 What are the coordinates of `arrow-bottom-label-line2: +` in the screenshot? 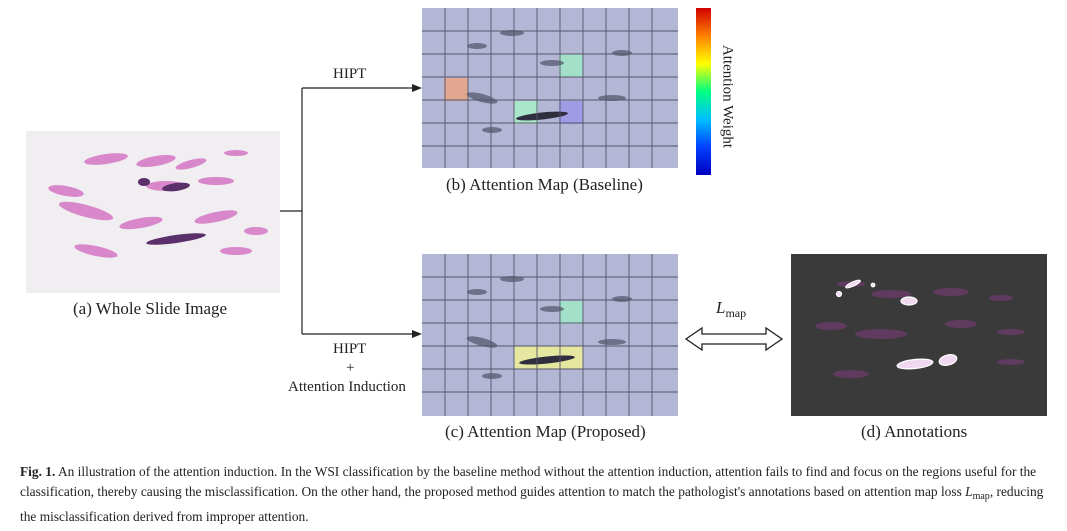 It's located at (350, 368).